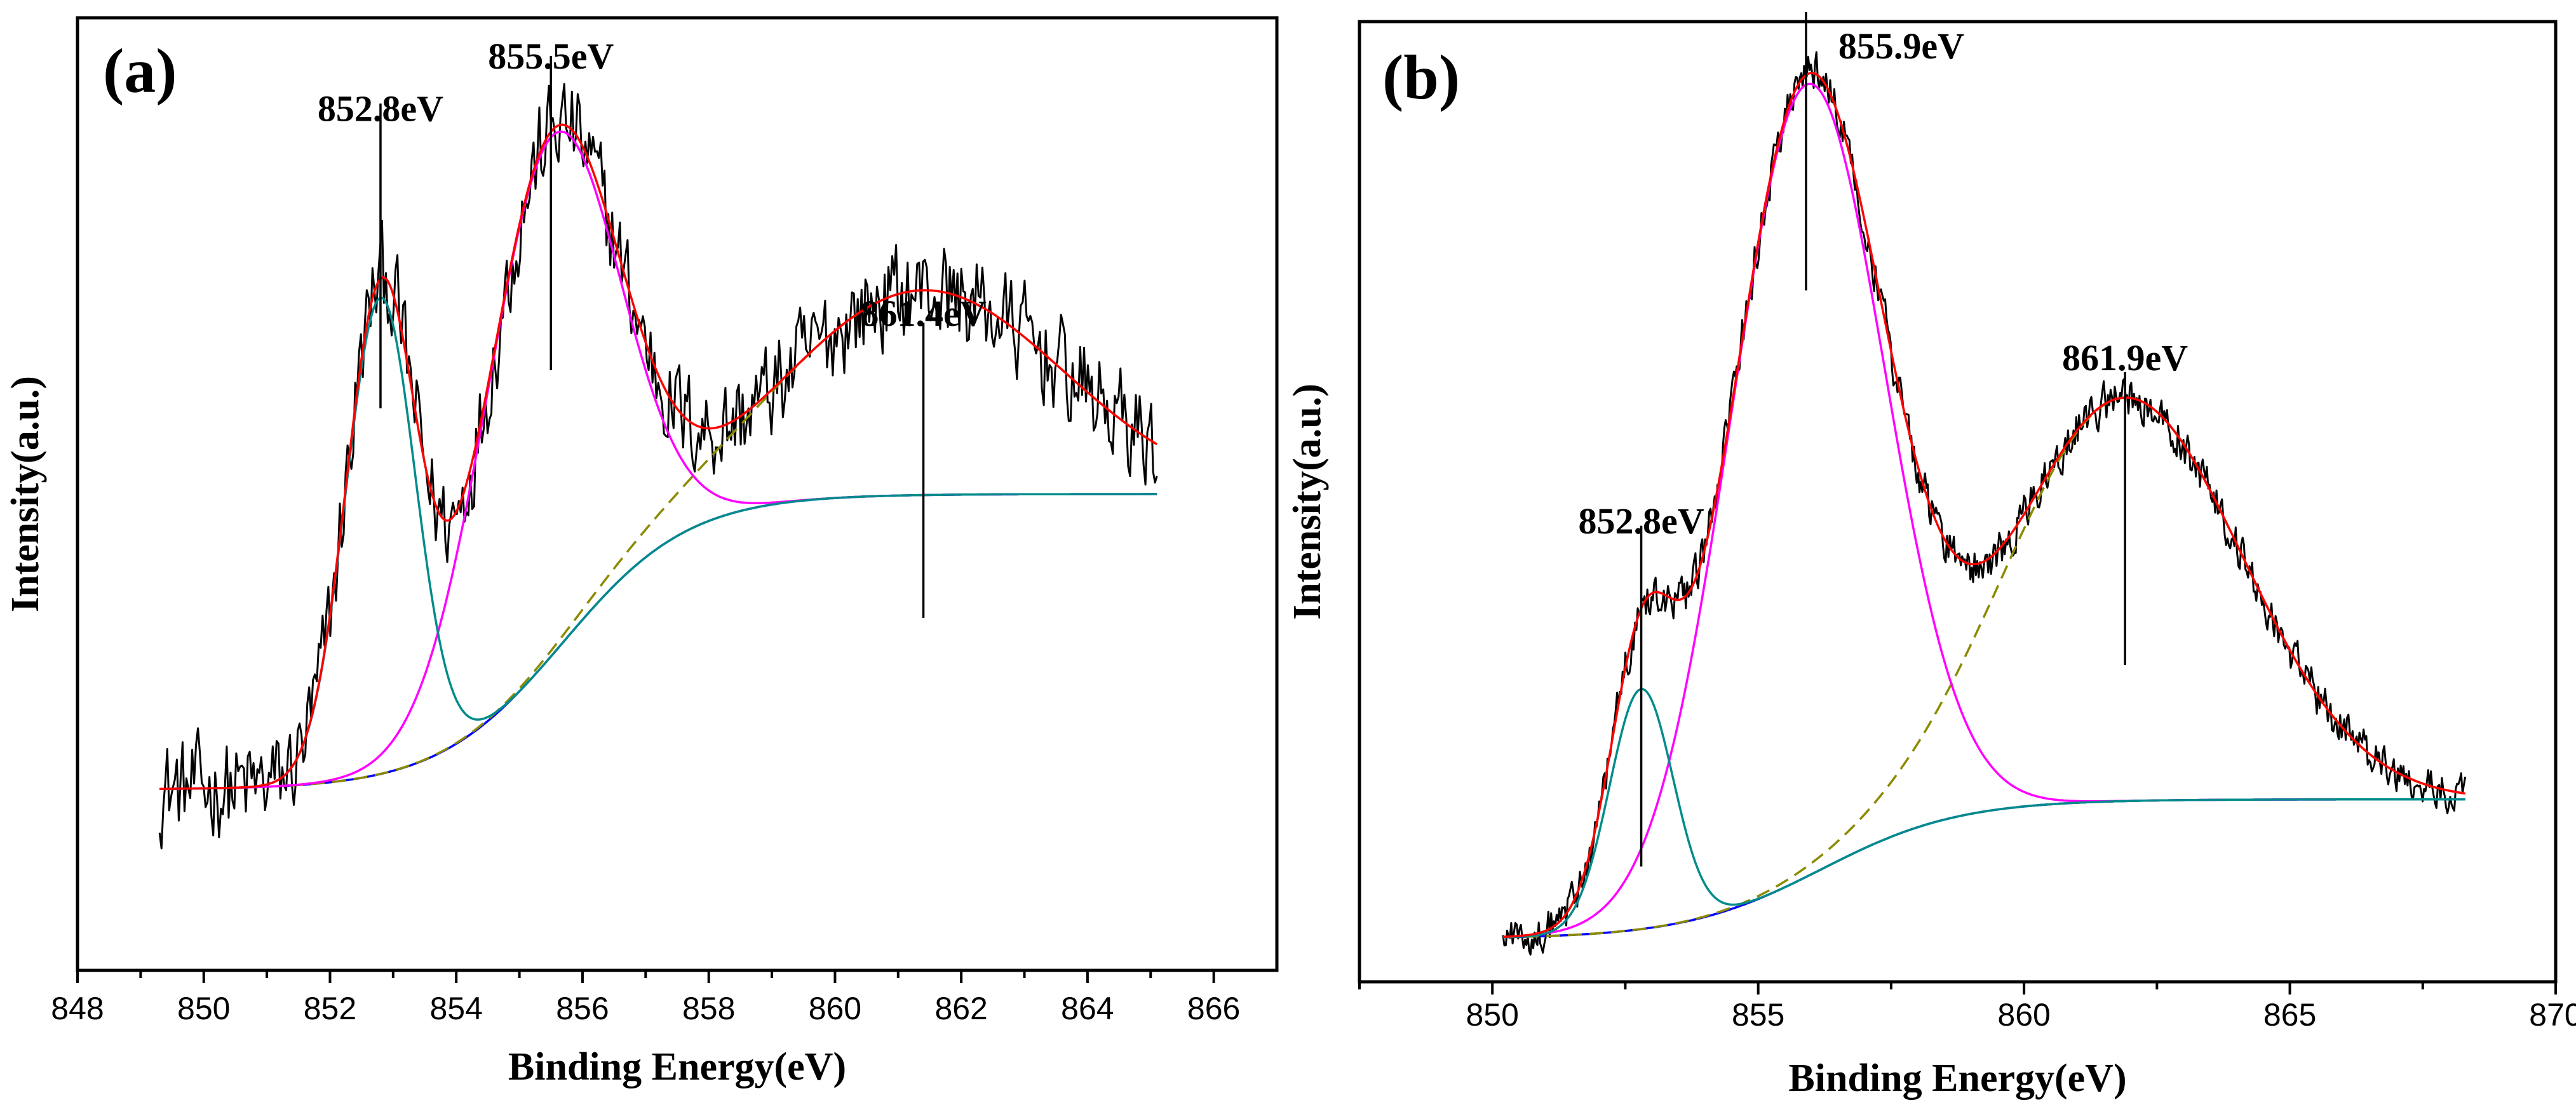 The width and height of the screenshot is (2576, 1105). Describe the element at coordinates (2552, 1015) in the screenshot. I see `x-tick-label: 870` at that location.